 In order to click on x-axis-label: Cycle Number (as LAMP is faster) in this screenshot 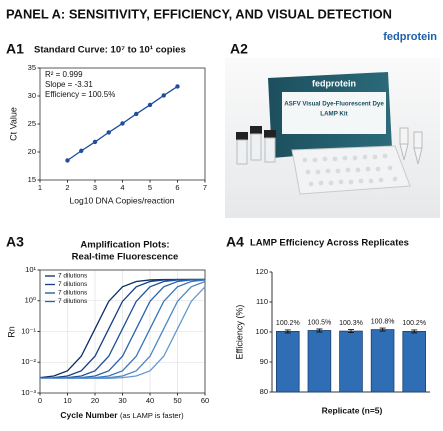, I will do `click(122, 415)`.